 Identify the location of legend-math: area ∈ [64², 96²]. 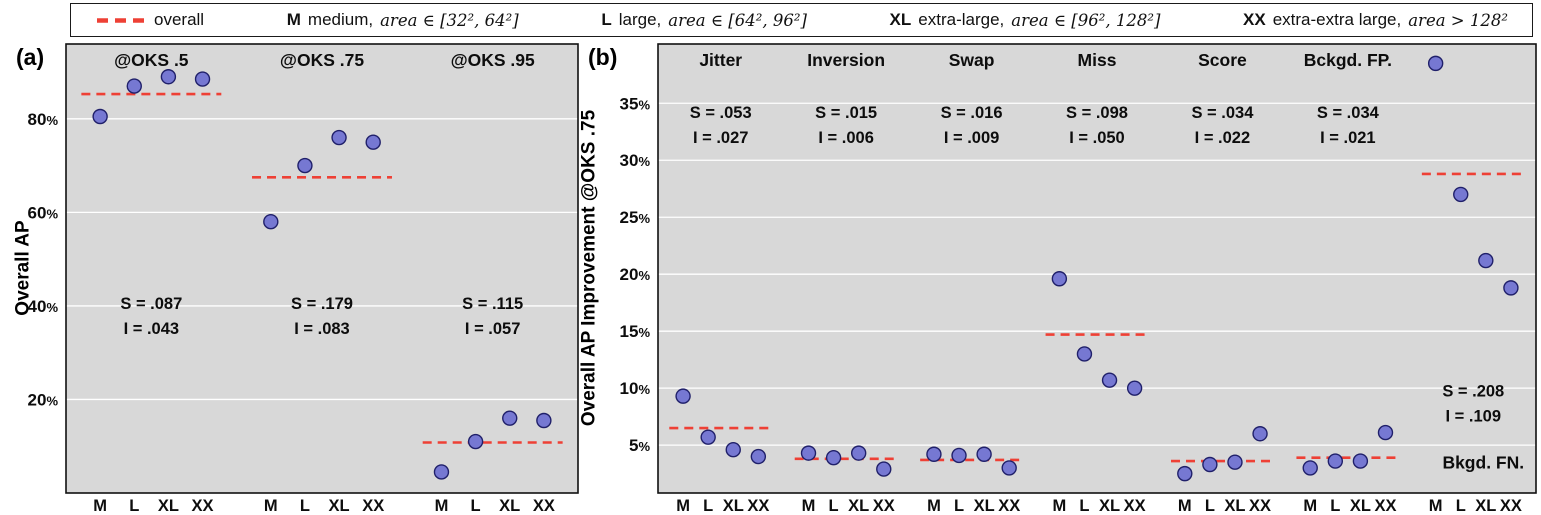
(737, 20).